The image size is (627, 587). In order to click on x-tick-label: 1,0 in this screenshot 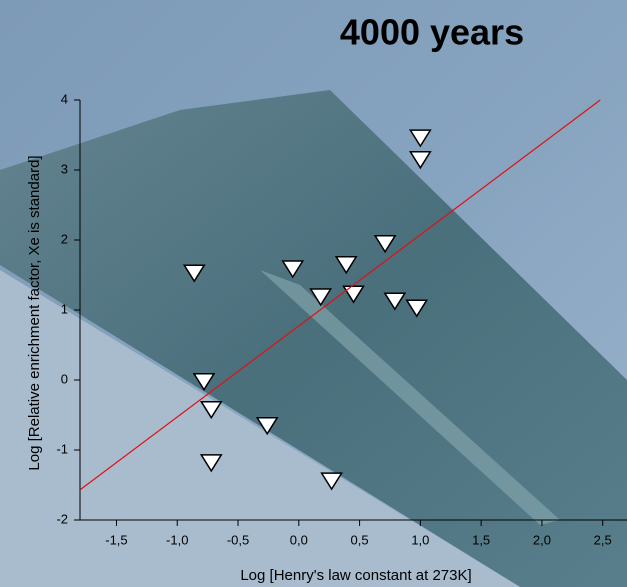, I will do `click(420, 539)`.